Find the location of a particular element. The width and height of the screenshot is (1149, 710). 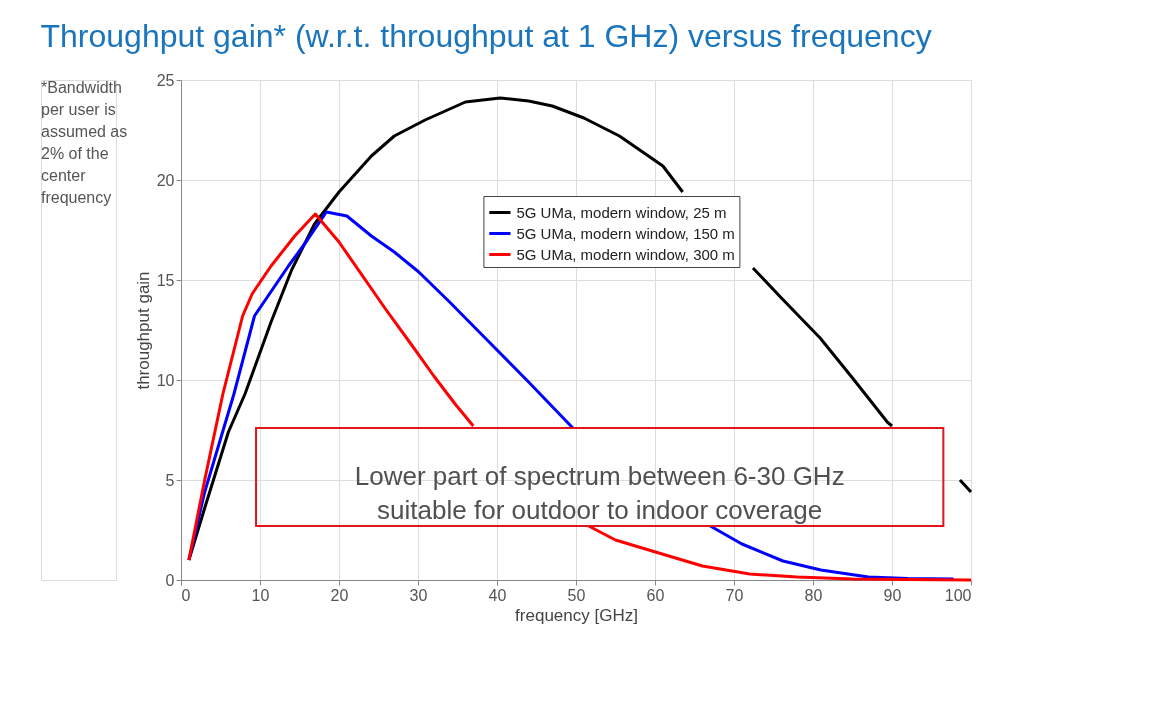

x-tick-label: 90 is located at coordinates (892, 595).